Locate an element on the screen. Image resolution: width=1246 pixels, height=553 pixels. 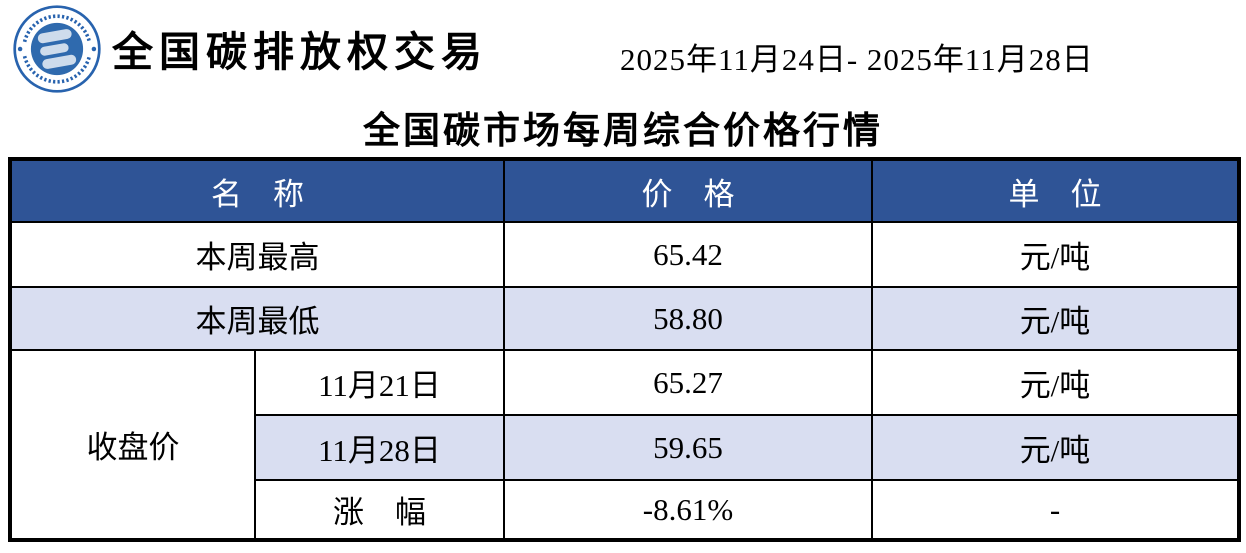
table-row-week-low: 本周最低 58.80 元/吨 is located at coordinates (624, 318).